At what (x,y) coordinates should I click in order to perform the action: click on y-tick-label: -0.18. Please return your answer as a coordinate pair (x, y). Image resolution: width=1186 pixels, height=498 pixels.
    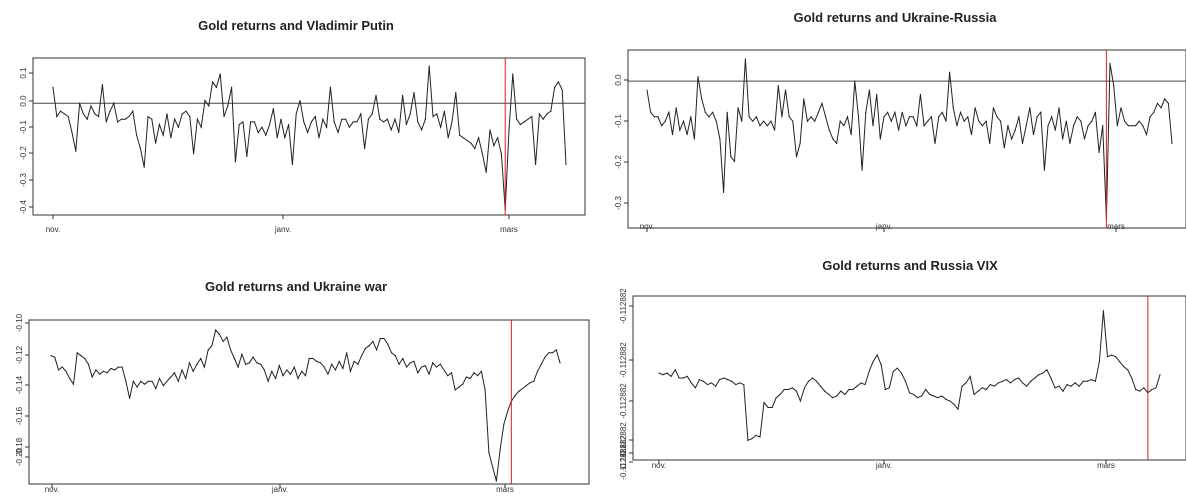
    Looking at the image, I should click on (19, 446).